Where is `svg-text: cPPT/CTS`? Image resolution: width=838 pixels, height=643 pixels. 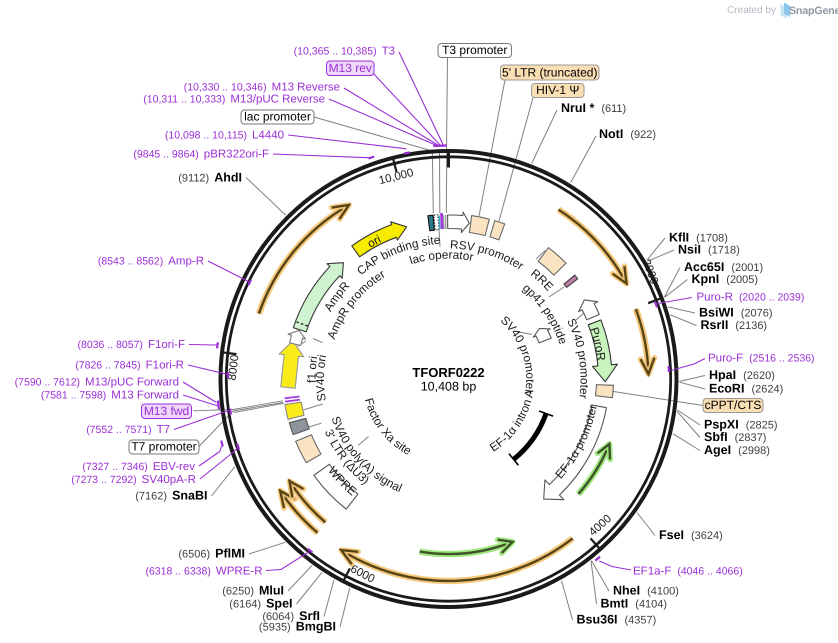 svg-text: cPPT/CTS is located at coordinates (733, 405).